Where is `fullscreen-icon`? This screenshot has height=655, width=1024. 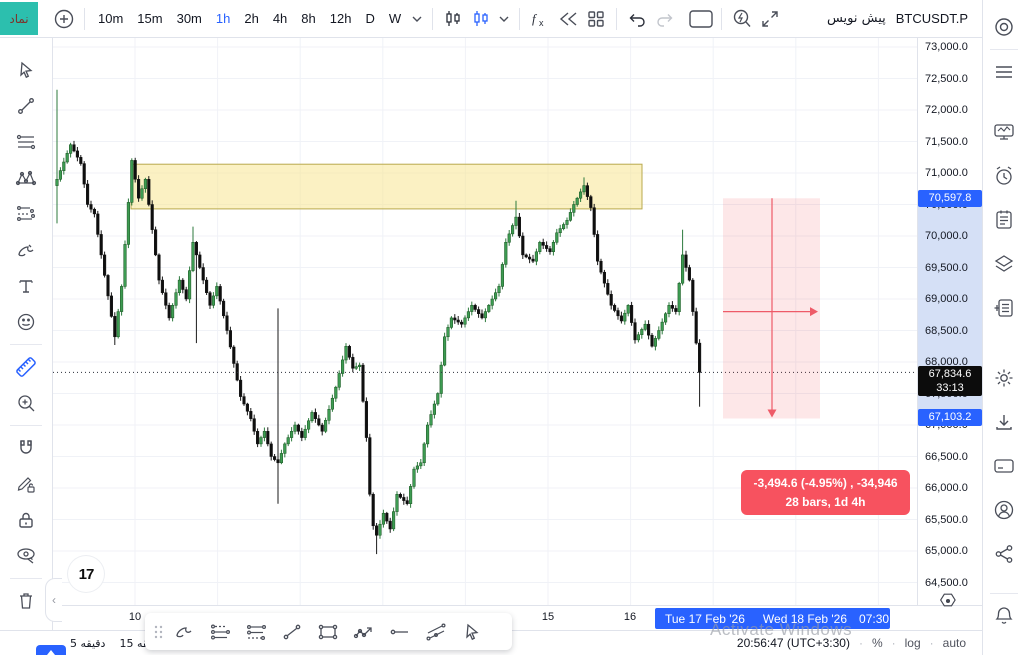 fullscreen-icon is located at coordinates (770, 19).